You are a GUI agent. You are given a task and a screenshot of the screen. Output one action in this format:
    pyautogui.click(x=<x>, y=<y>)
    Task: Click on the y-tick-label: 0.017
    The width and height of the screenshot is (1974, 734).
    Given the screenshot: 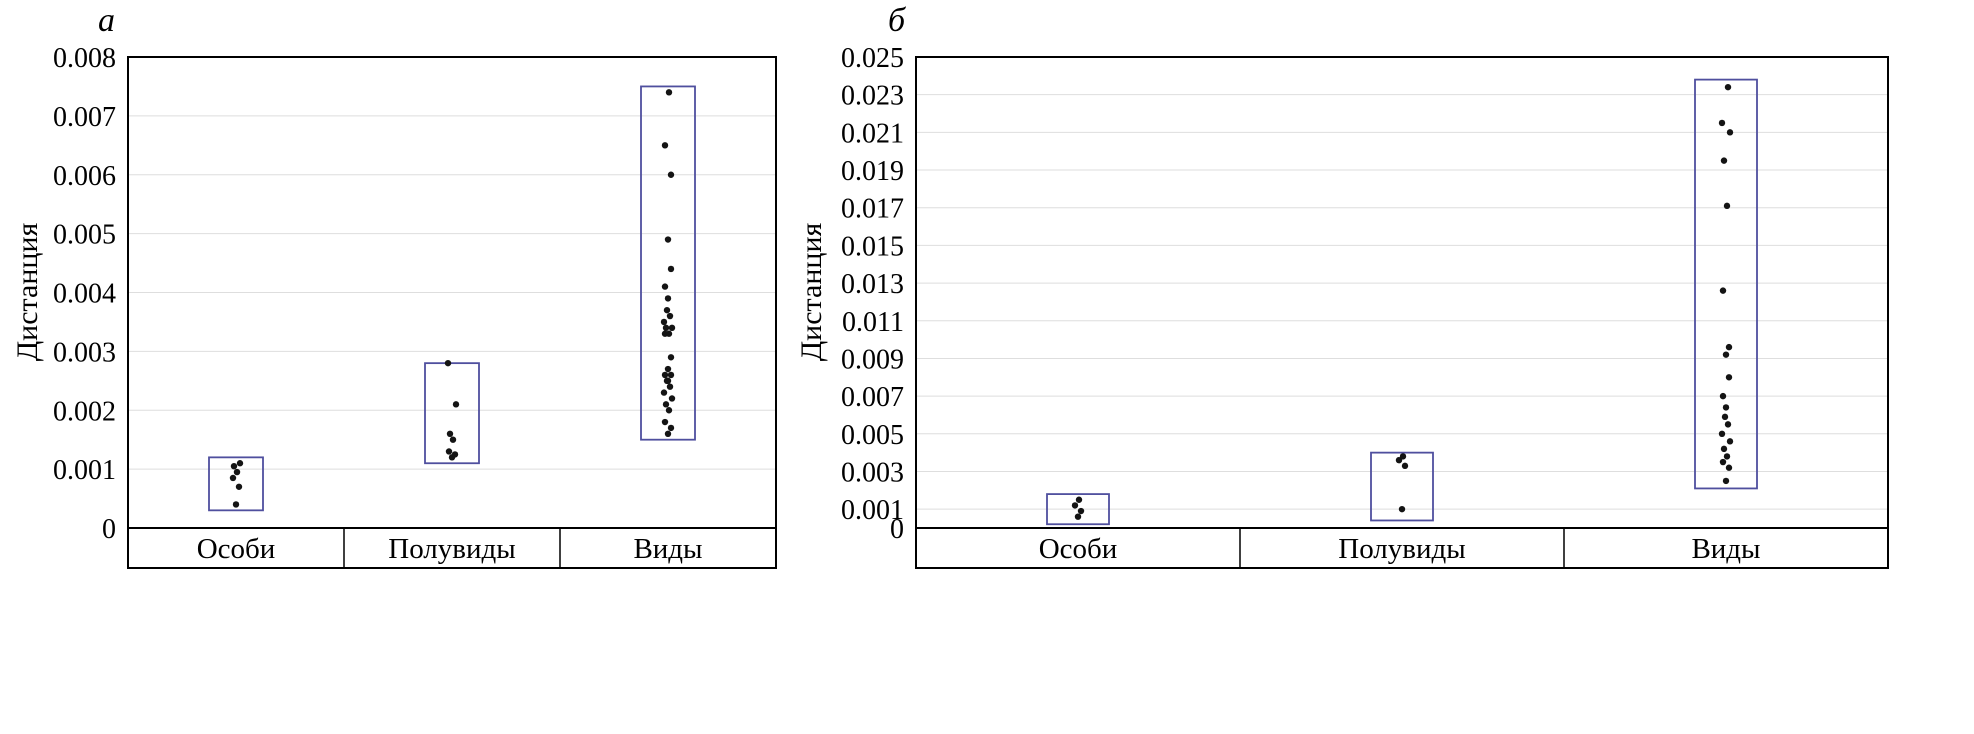 What is the action you would take?
    pyautogui.click(x=872, y=209)
    